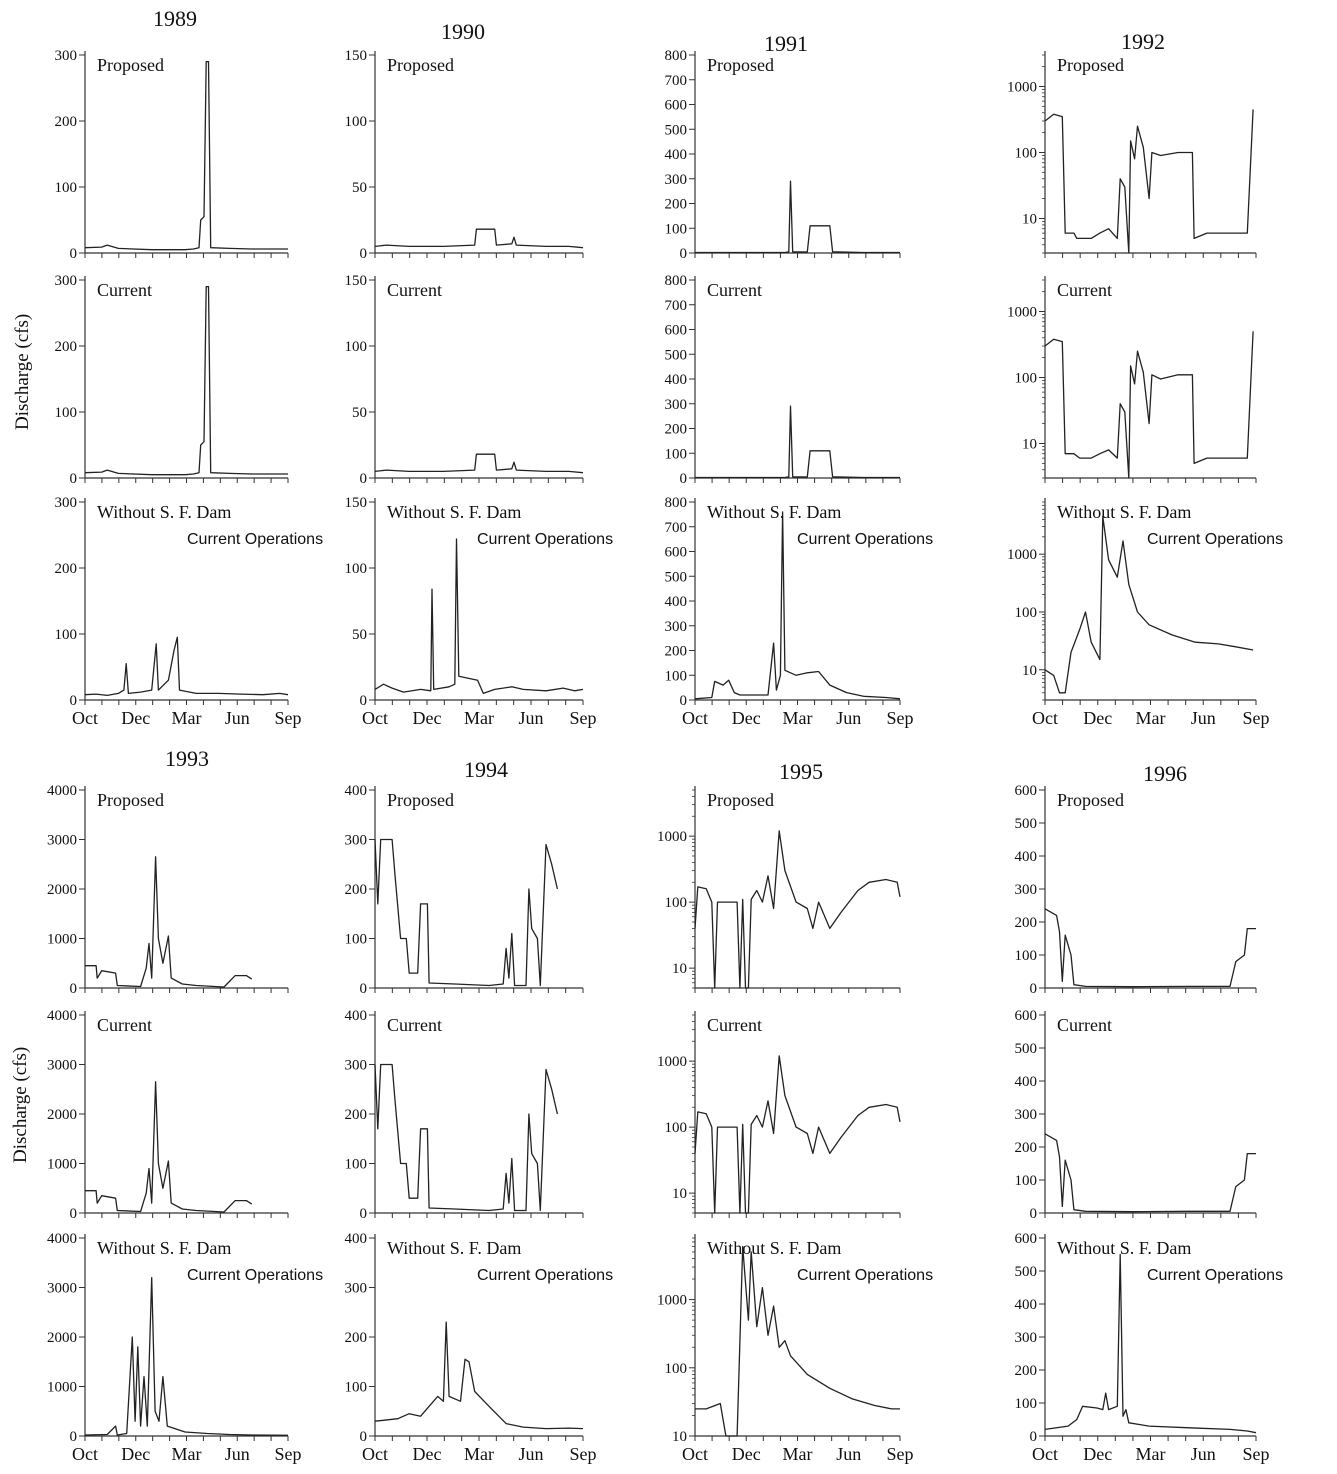 Image resolution: width=1337 pixels, height=1474 pixels. What do you see at coordinates (359, 413) in the screenshot?
I see `y-tick-label: 50` at bounding box center [359, 413].